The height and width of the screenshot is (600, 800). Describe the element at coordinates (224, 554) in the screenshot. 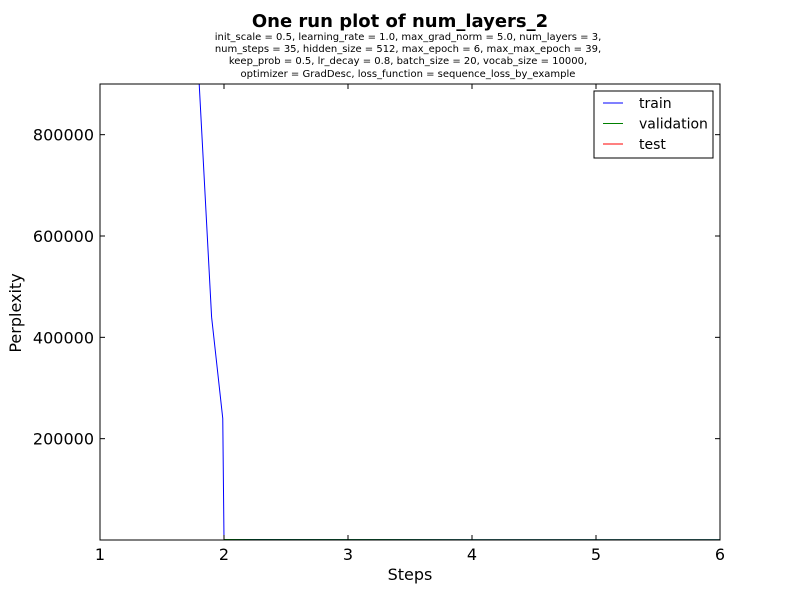

I see `x-tick-label: 2` at that location.